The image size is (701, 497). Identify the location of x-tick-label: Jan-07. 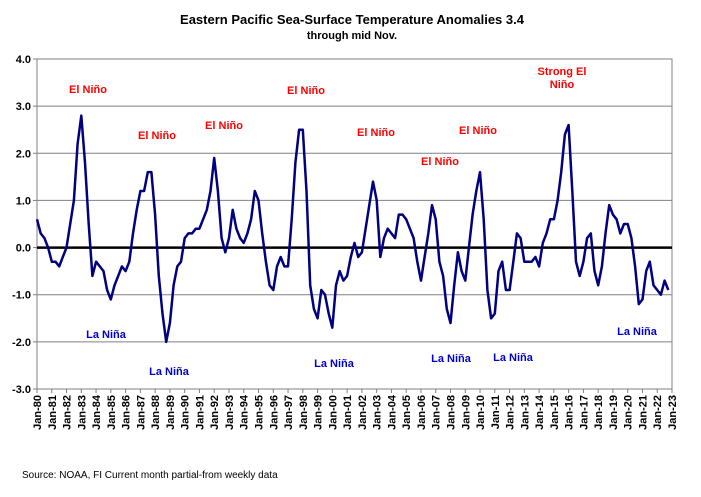
(437, 412).